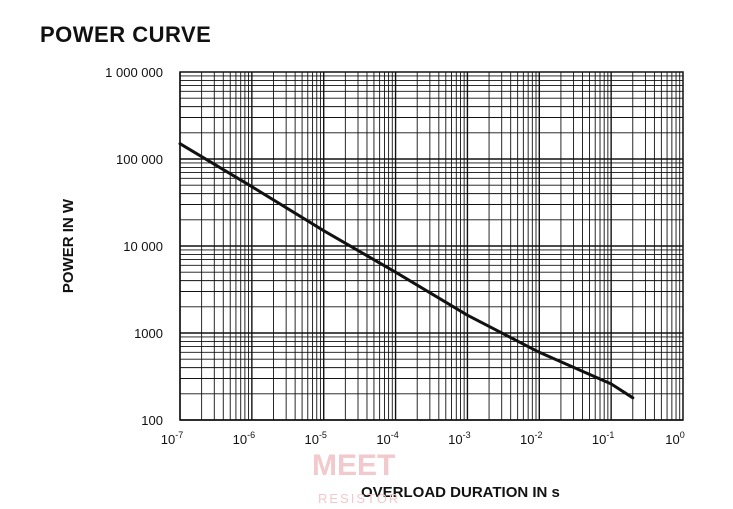 This screenshot has width=733, height=509. Describe the element at coordinates (603, 438) in the screenshot. I see `x-tick-label: 10⁻¹` at that location.